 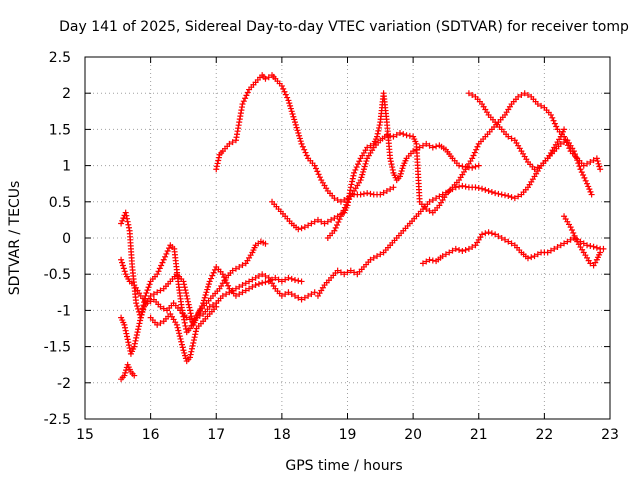 I want to click on series-sat-l, so click(x=582, y=241).